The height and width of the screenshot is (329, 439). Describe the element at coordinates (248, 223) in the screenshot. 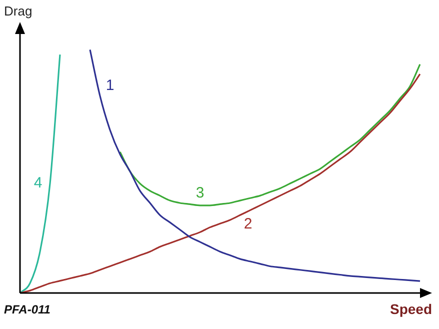

I see `series-label: 2` at that location.